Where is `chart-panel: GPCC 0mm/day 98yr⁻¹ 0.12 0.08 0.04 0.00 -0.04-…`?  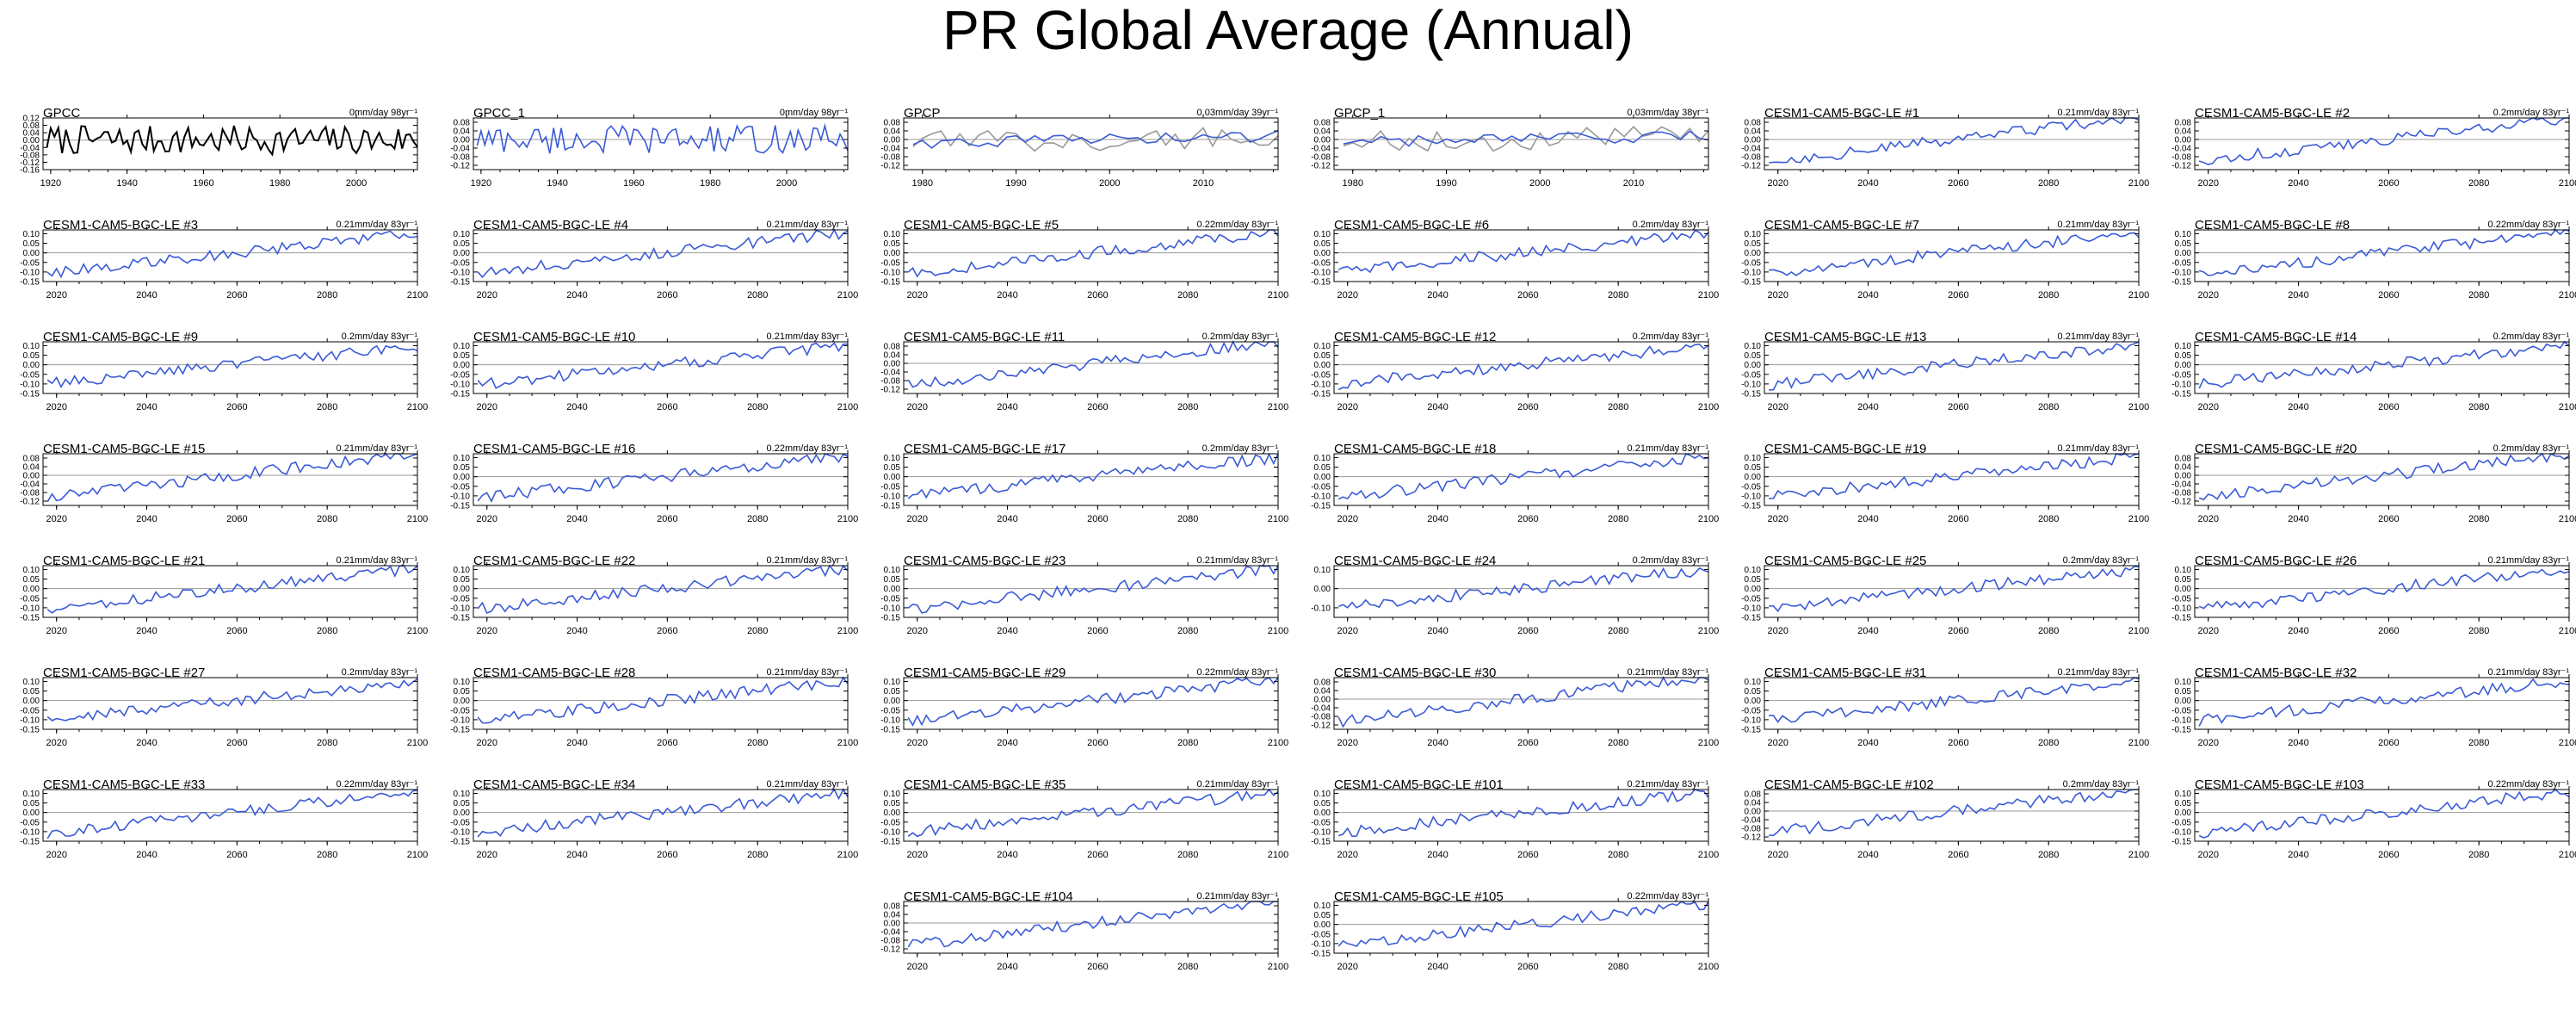 chart-panel: GPCC 0mm/day 98yr⁻¹ 0.12 0.08 0.04 0.00 -0.04-… is located at coordinates (215, 167).